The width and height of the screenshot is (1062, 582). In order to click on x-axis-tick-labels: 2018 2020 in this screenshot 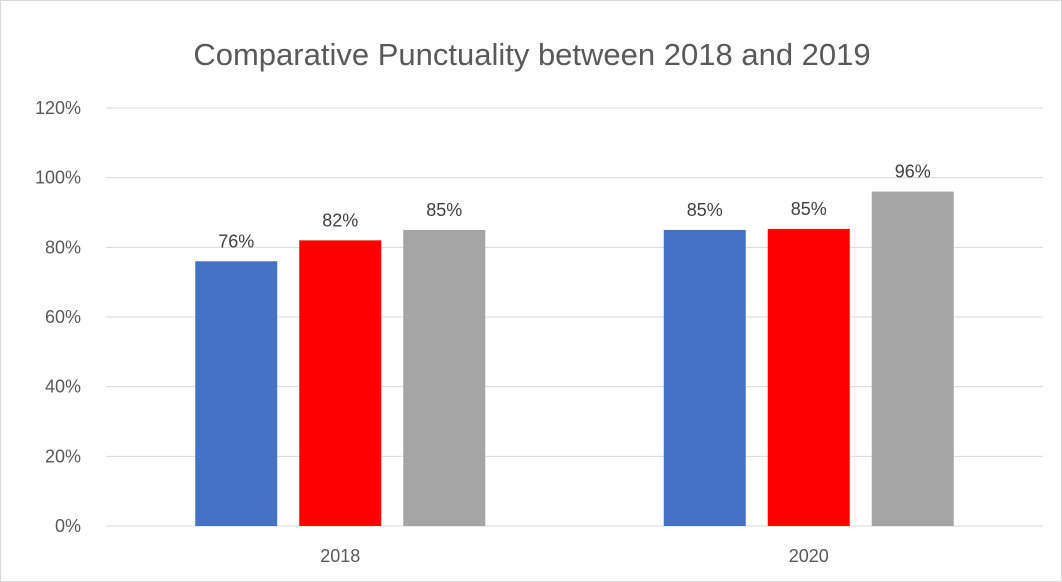, I will do `click(574, 556)`.